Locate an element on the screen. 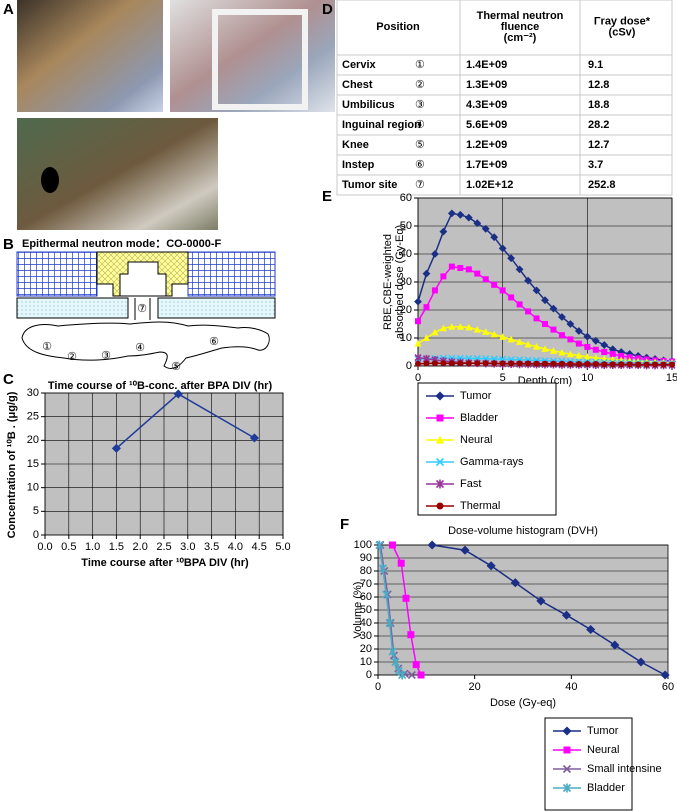 This screenshot has height=811, width=677. y-tick-label: 25 is located at coordinates (33, 417).